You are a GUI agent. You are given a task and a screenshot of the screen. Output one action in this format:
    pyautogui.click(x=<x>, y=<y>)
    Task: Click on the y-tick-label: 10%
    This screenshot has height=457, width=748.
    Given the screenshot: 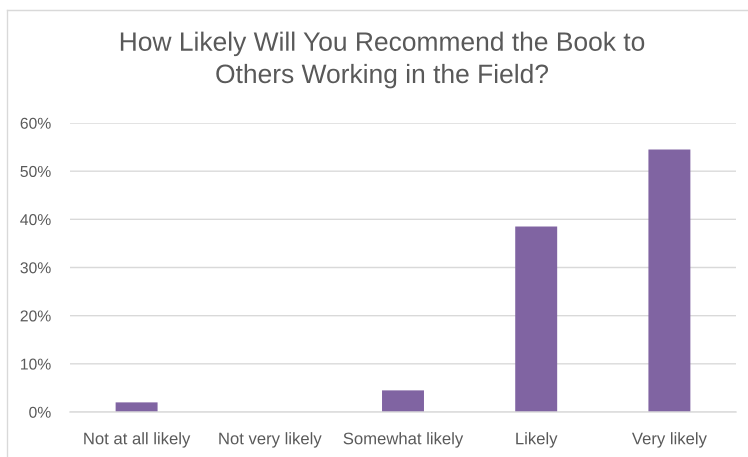 What is the action you would take?
    pyautogui.click(x=36, y=364)
    